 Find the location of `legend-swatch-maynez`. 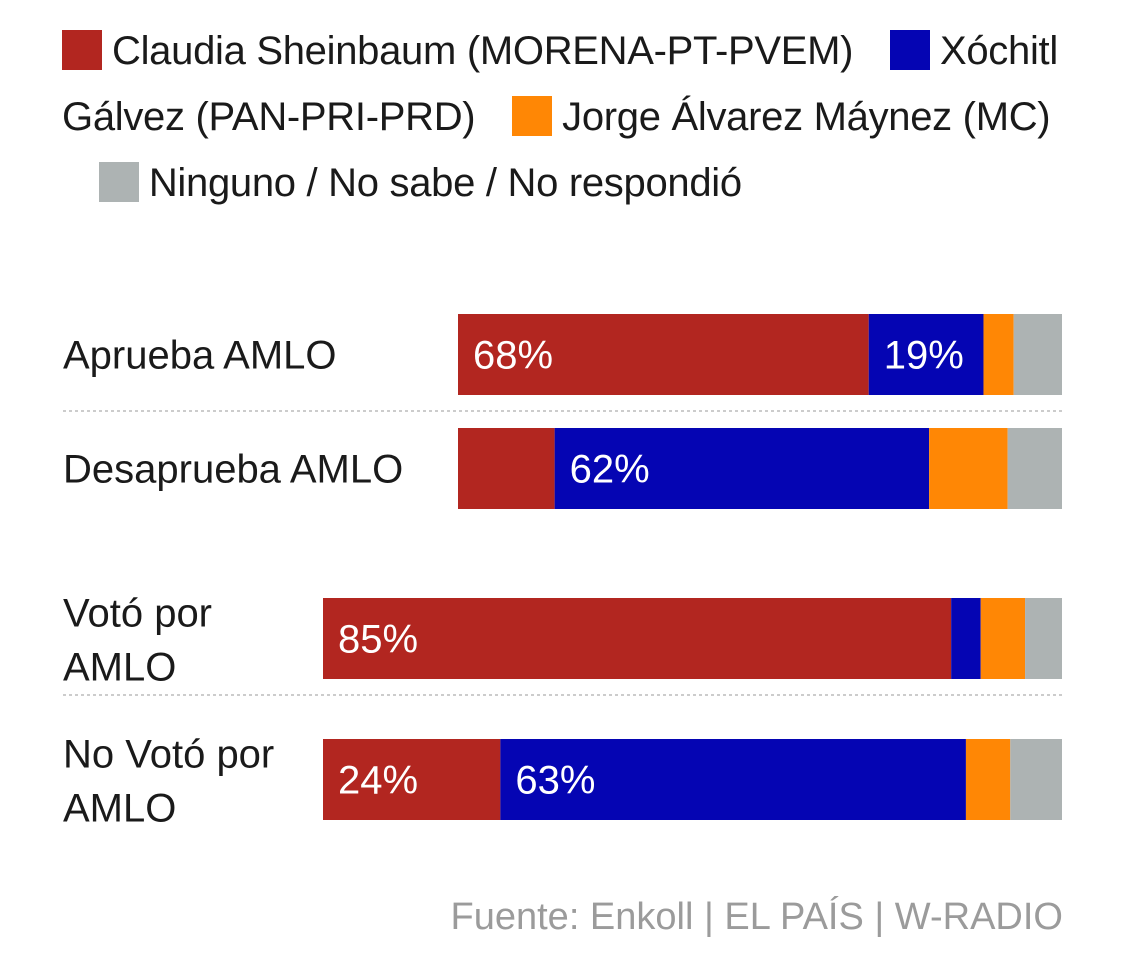

legend-swatch-maynez is located at coordinates (532, 116).